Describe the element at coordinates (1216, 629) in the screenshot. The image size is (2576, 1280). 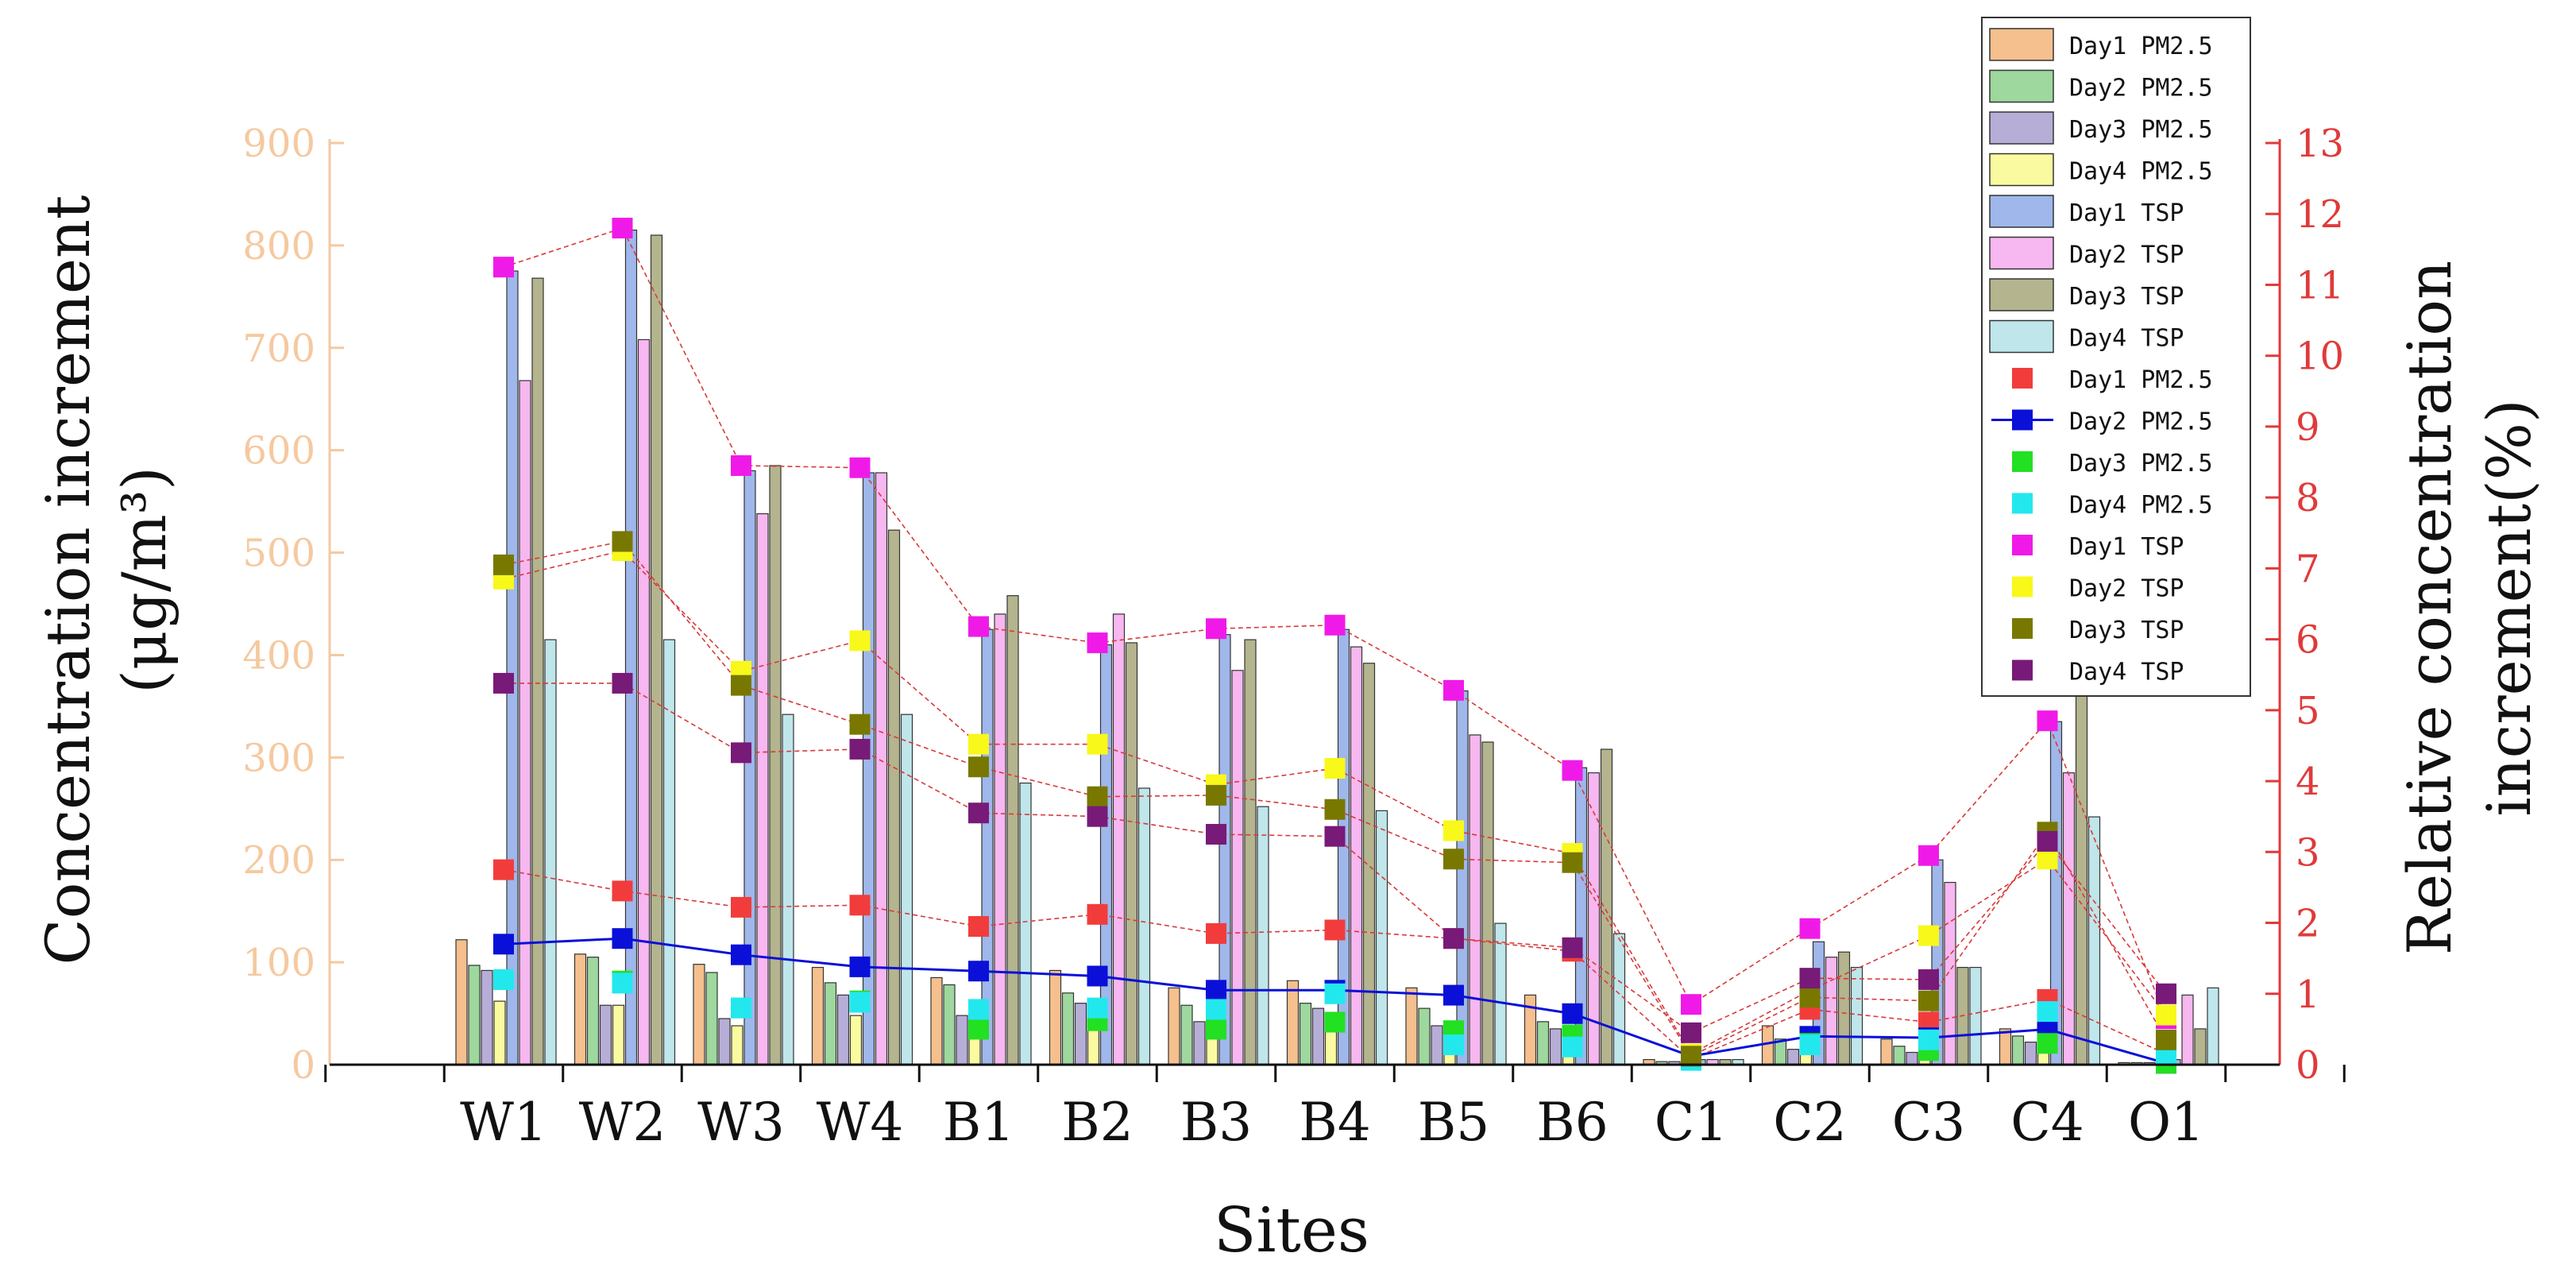
I see `marker-day1-tsp-b3` at that location.